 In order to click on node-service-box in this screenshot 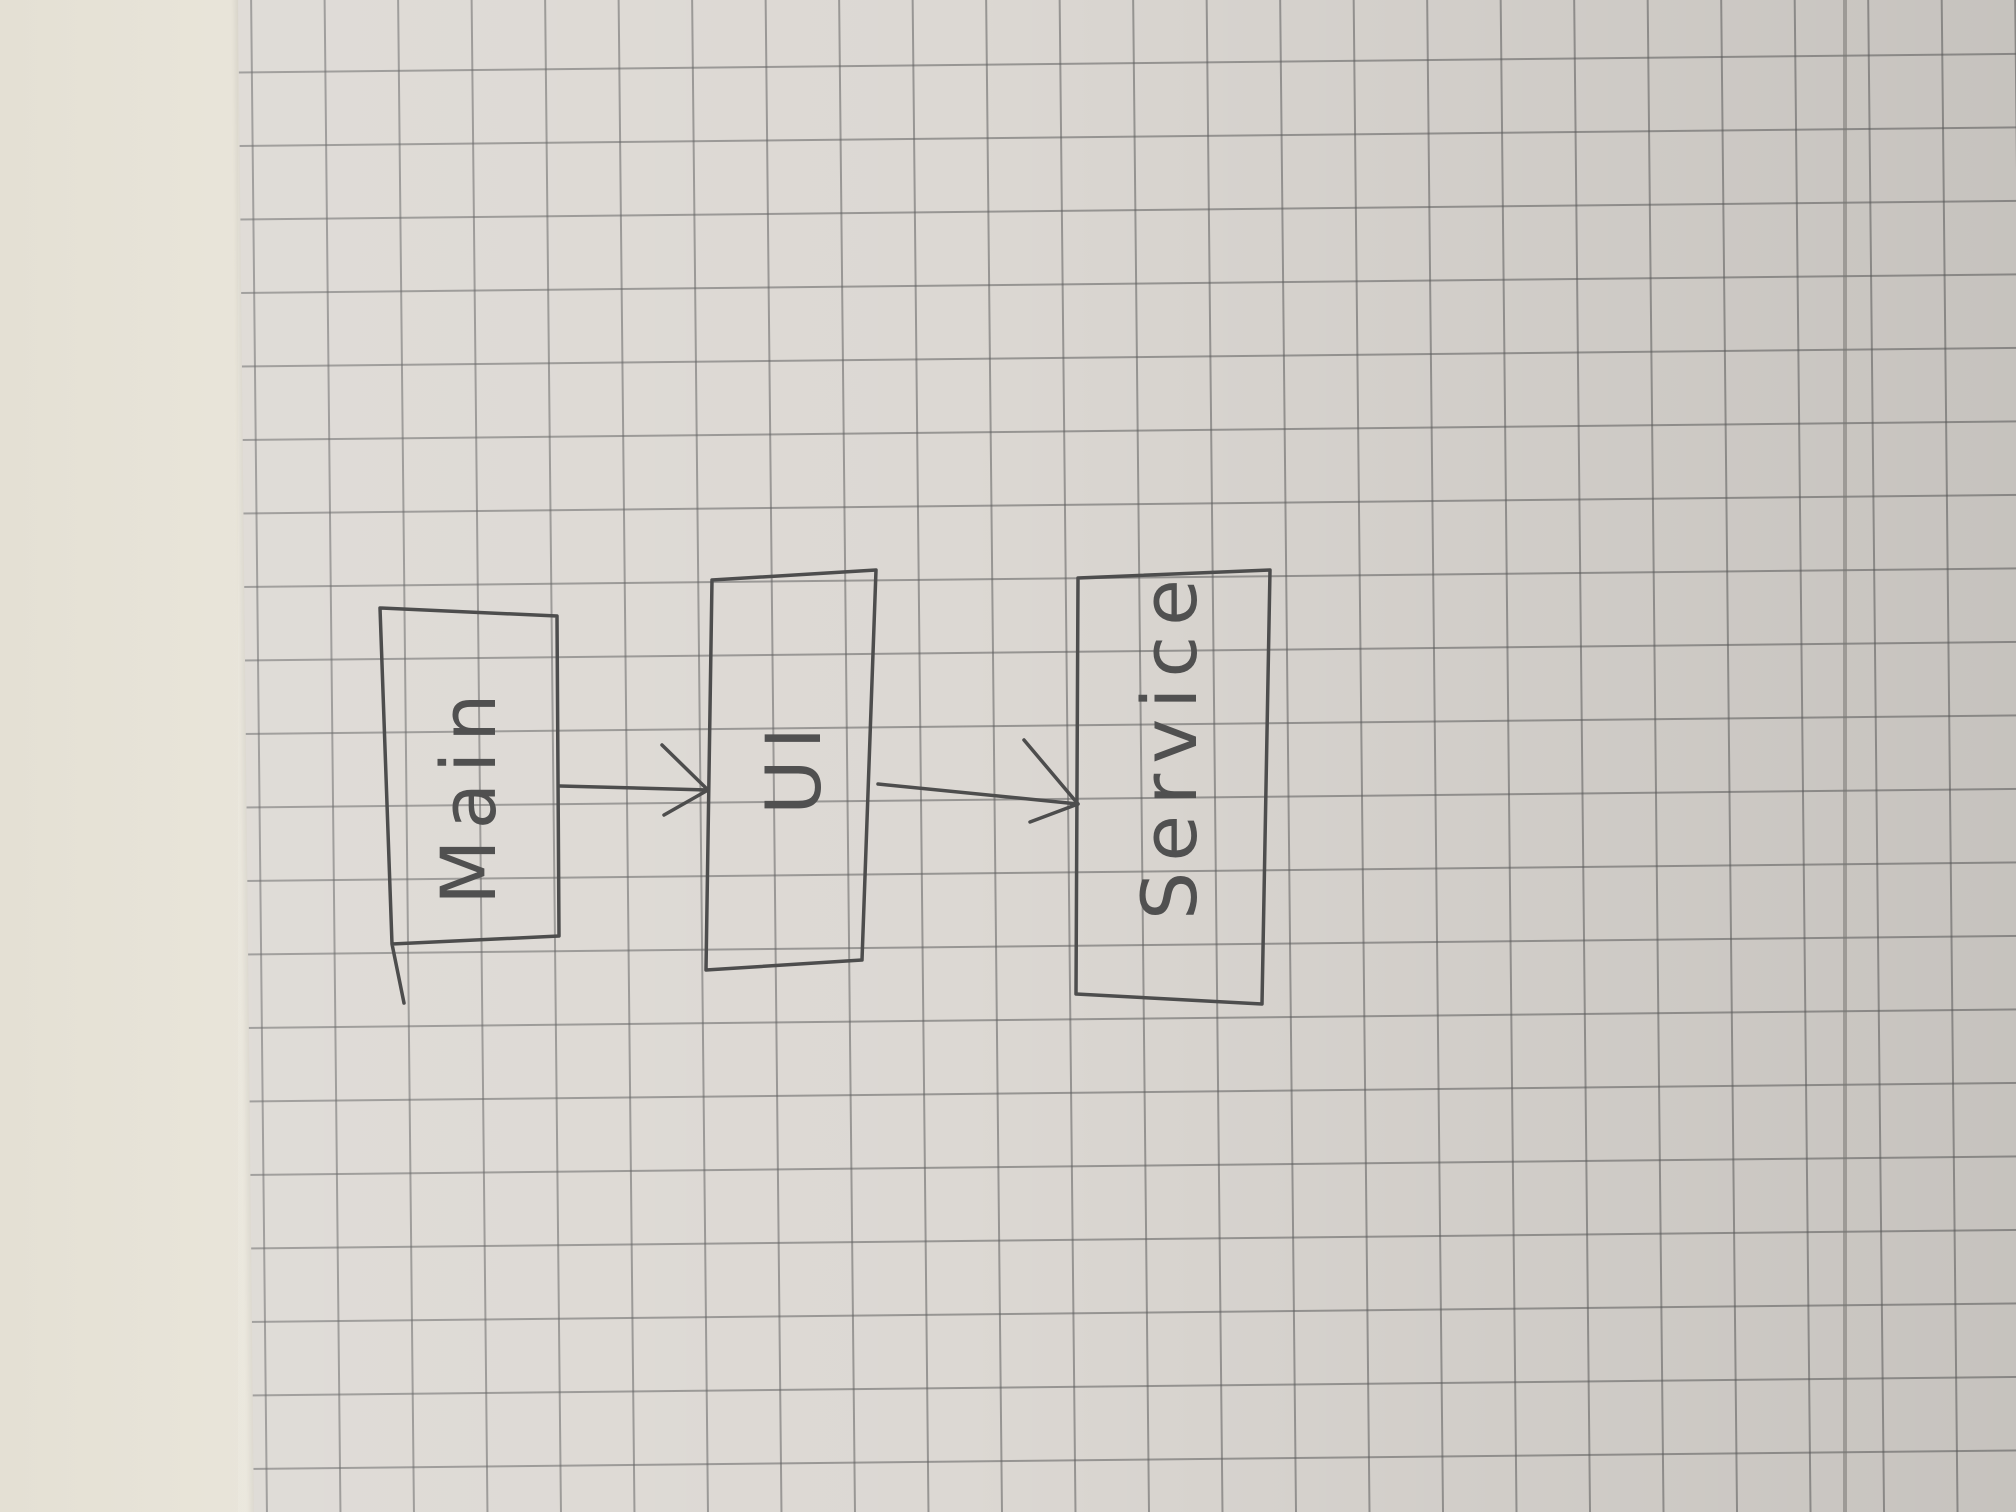, I will do `click(1173, 787)`.